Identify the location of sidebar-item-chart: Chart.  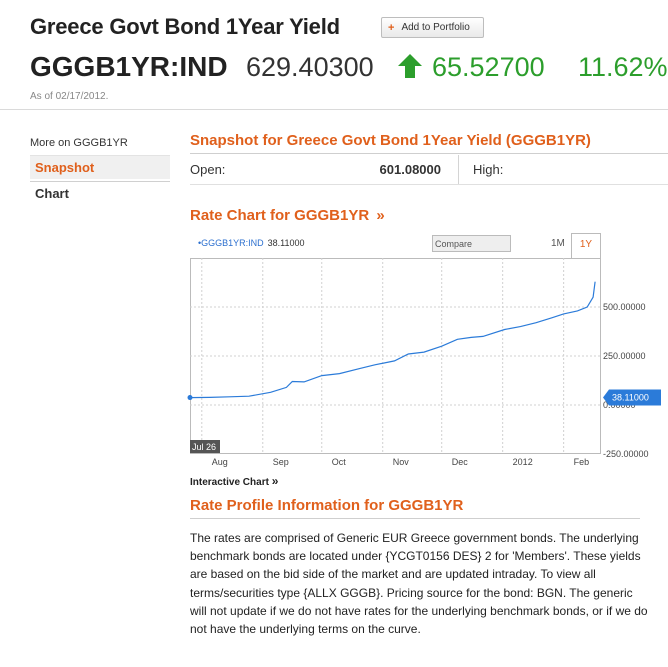
(100, 193).